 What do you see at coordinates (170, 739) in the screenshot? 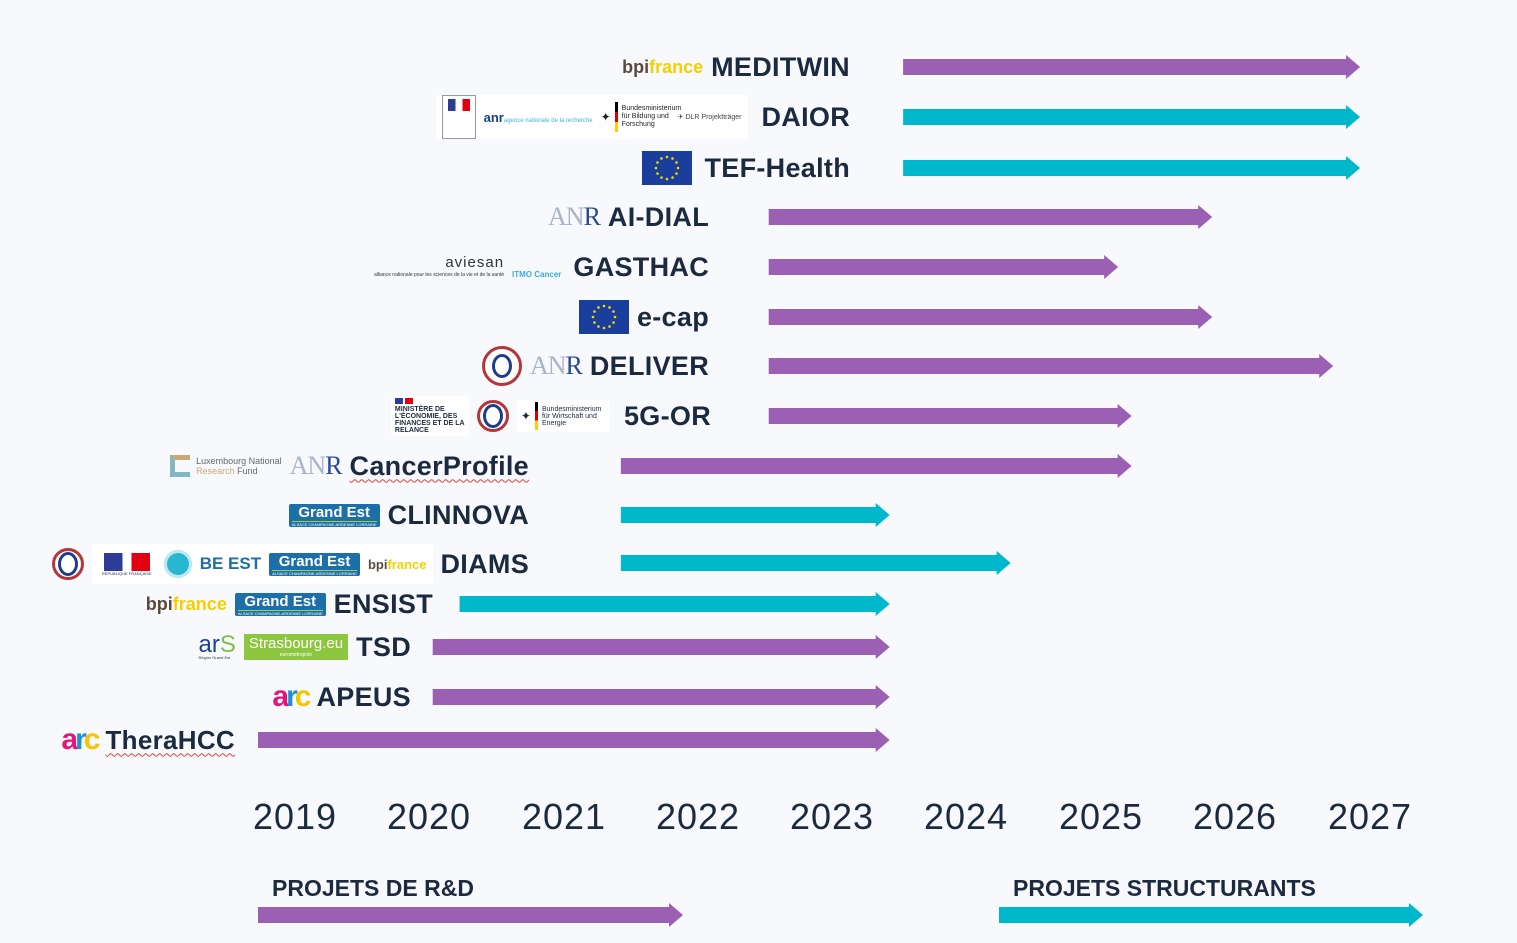
I see `project-name: TheraHCC` at bounding box center [170, 739].